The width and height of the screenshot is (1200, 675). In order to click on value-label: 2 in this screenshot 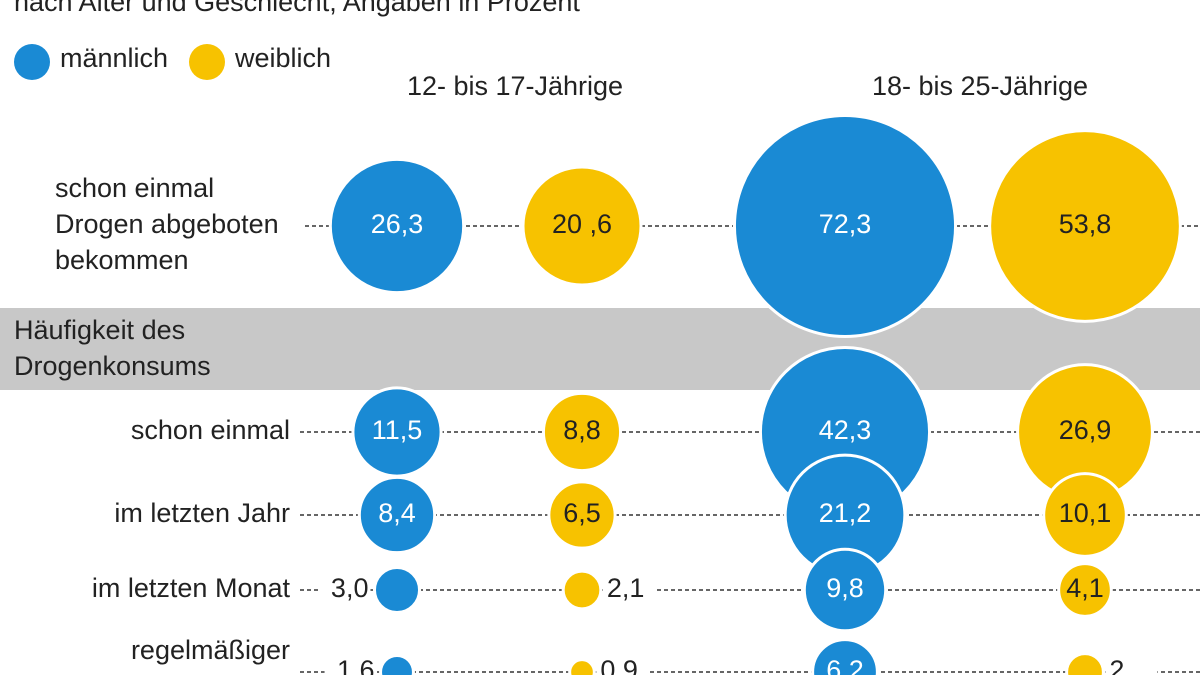, I will do `click(1116, 665)`.